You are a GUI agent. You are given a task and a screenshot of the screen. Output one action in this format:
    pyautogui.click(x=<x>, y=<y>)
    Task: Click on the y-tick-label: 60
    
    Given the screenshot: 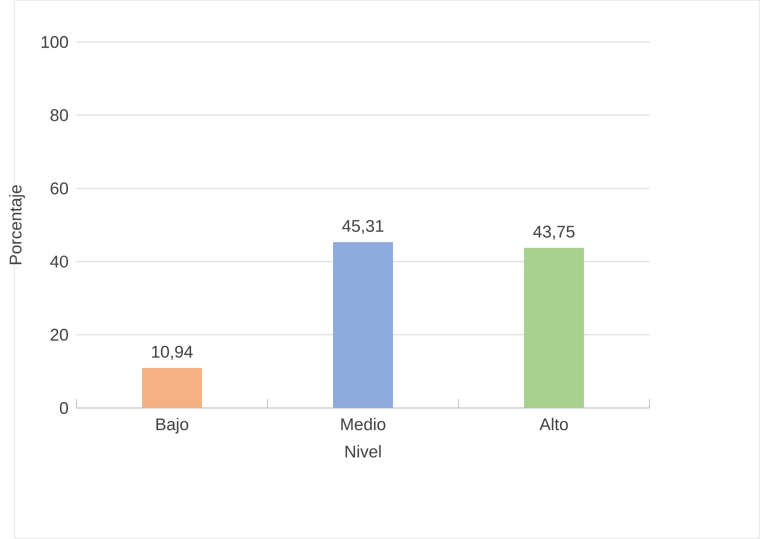 What is the action you would take?
    pyautogui.click(x=59, y=188)
    